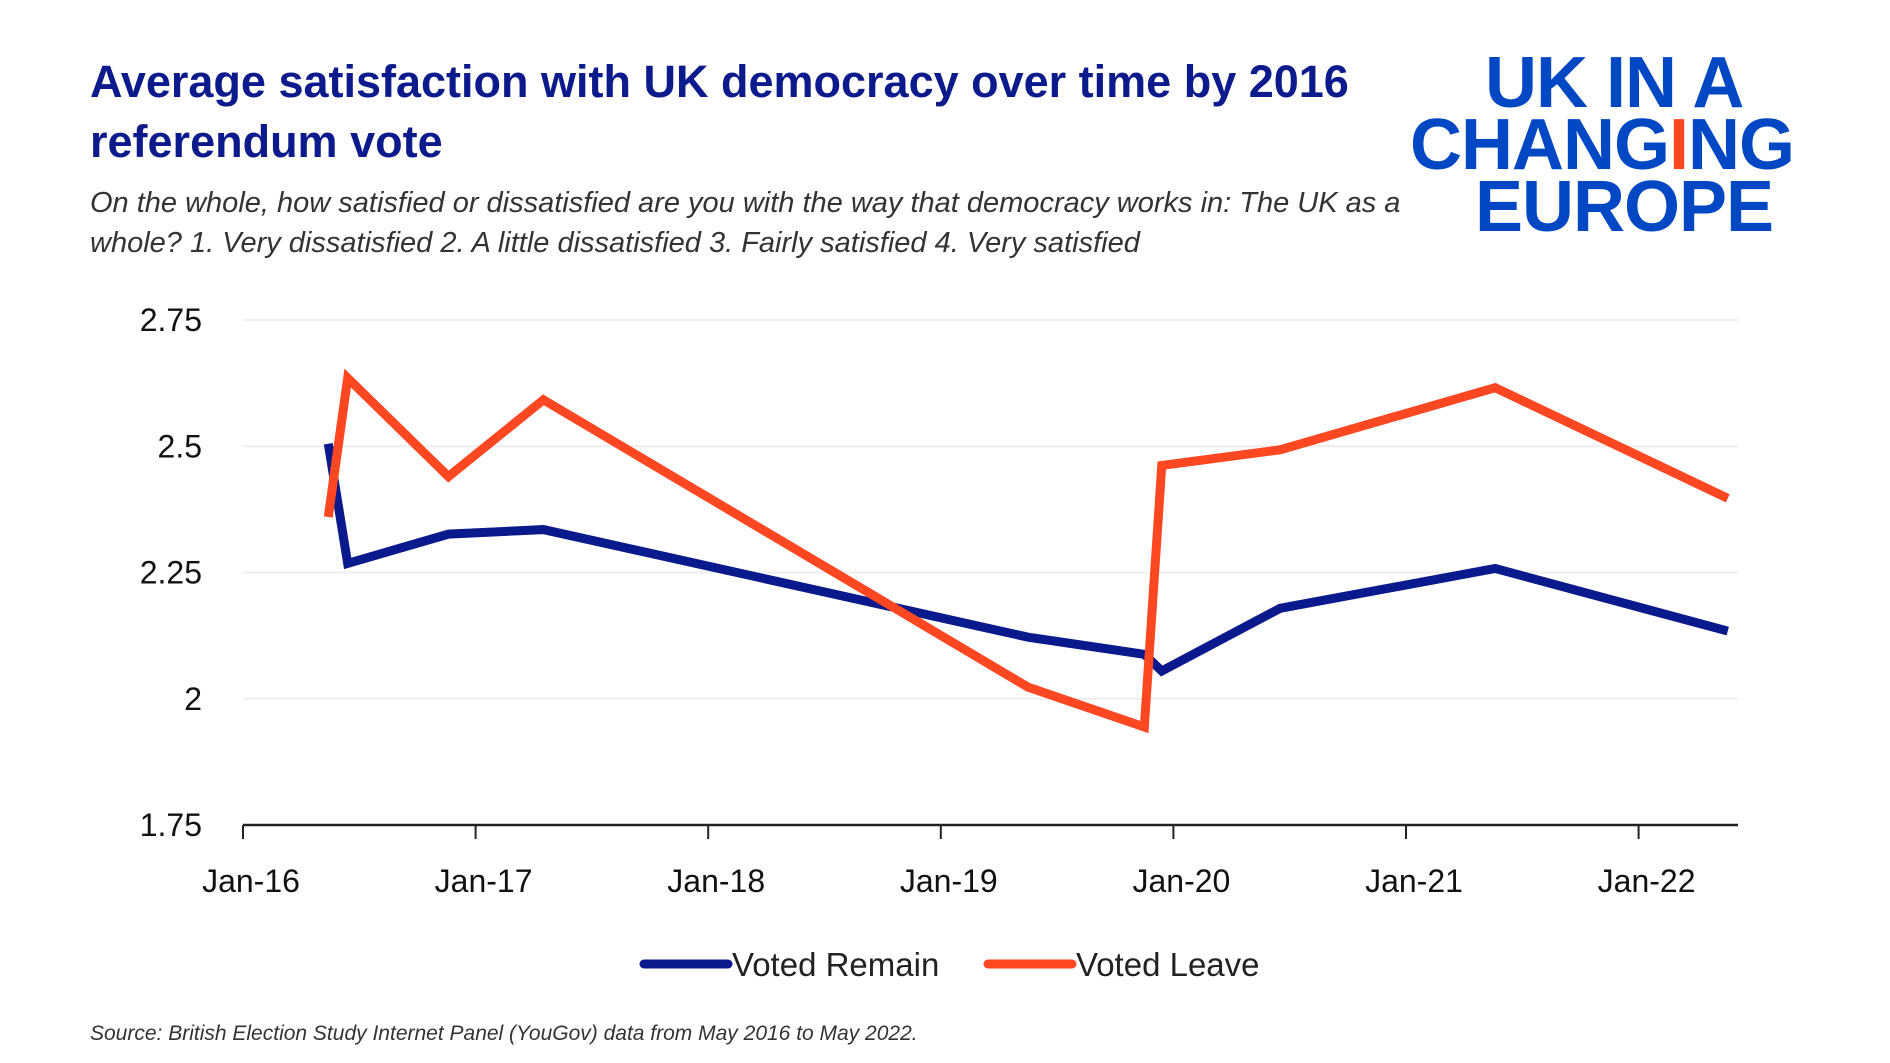 The width and height of the screenshot is (1890, 1063). What do you see at coordinates (171, 573) in the screenshot?
I see `y-tick-label: 2.25` at bounding box center [171, 573].